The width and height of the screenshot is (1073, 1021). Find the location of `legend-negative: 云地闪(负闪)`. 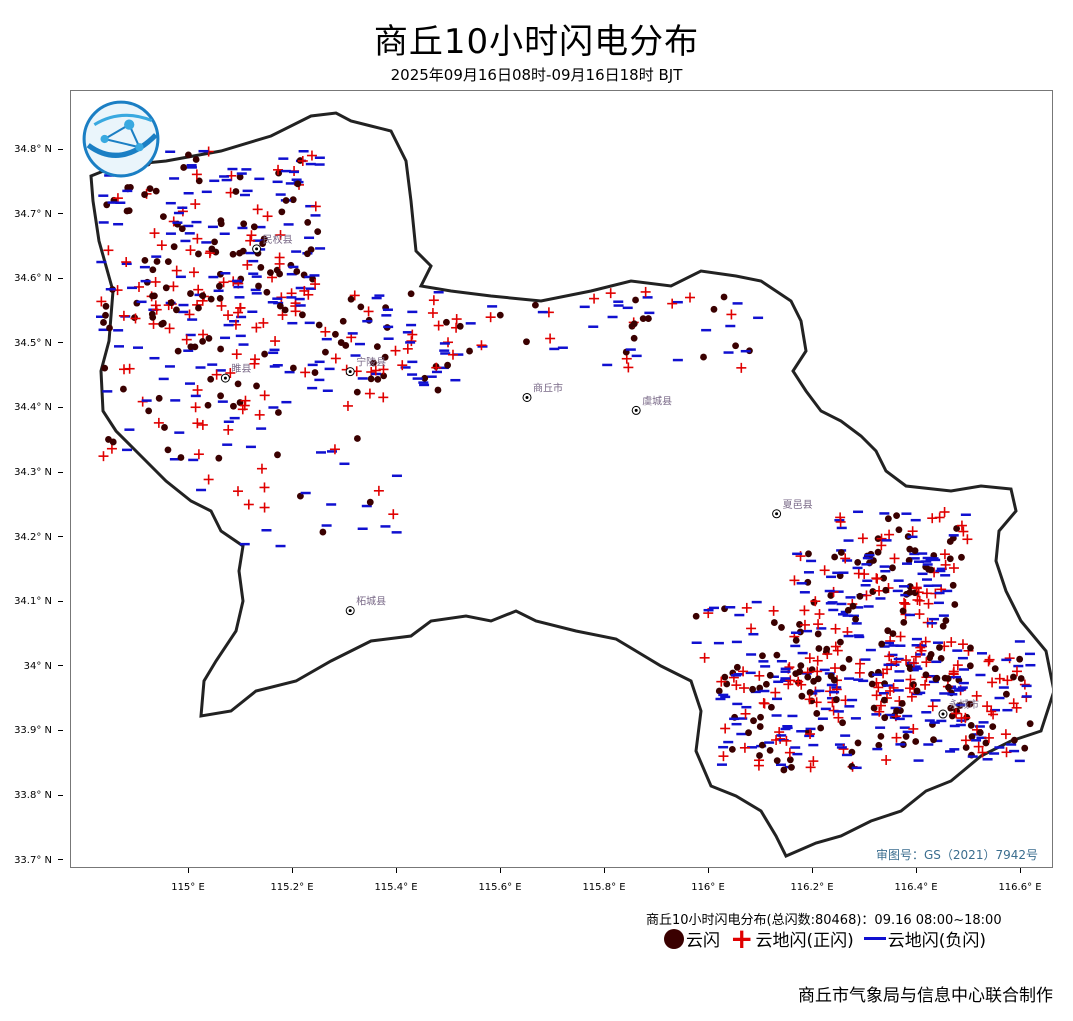

legend-negative: 云地闪(负闪) is located at coordinates (924, 938).